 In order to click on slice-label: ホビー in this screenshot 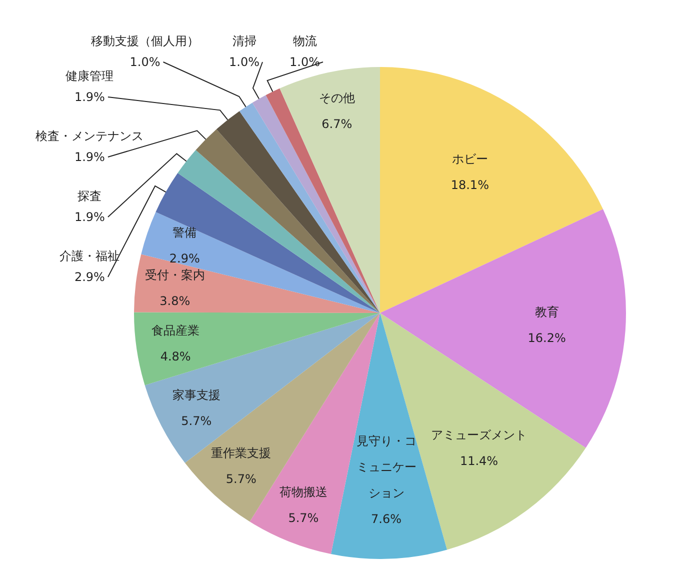, I will do `click(470, 159)`.